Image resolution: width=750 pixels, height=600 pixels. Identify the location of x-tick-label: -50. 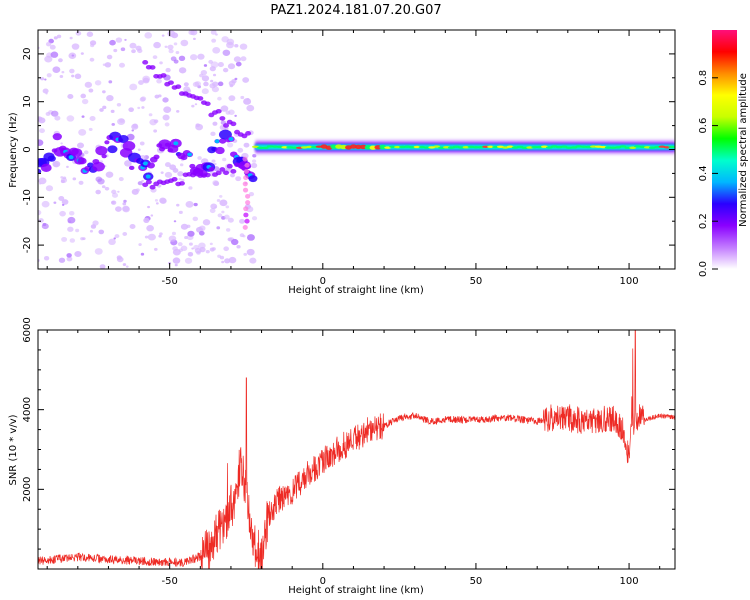
(170, 581).